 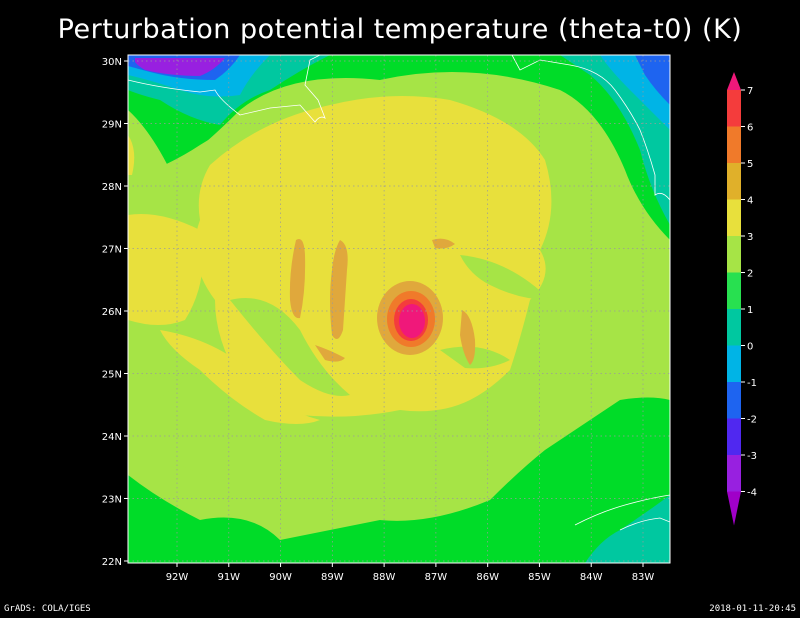 I want to click on field-yellow-edge-w, so click(x=131, y=155).